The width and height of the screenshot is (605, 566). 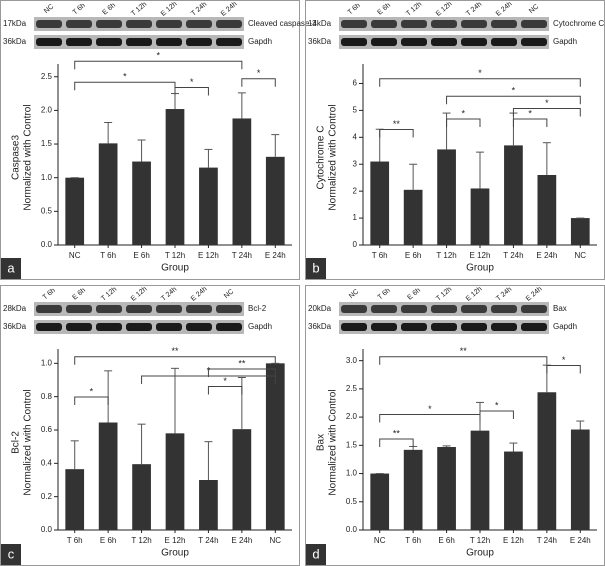 What do you see at coordinates (139, 294) in the screenshot?
I see `lane-label: E 12h` at bounding box center [139, 294].